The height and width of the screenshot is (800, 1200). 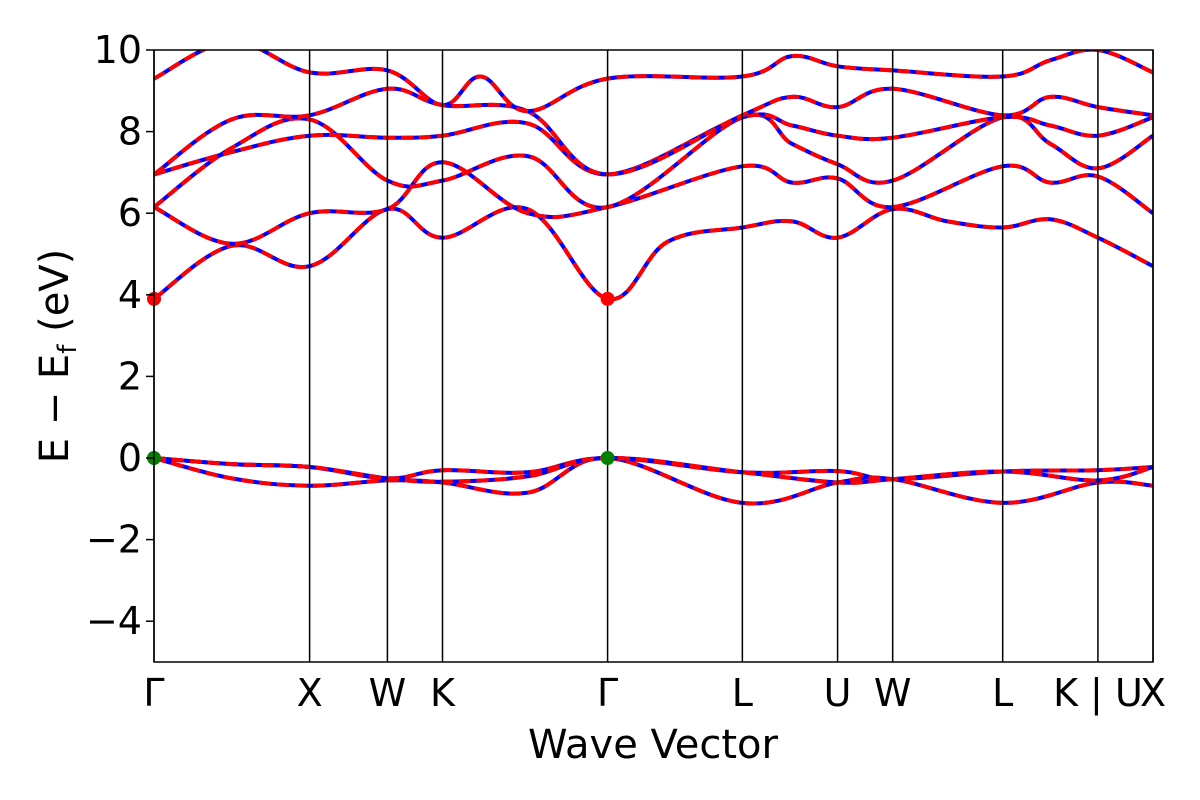 I want to click on x-tick-label: K | U, so click(x=1098, y=693).